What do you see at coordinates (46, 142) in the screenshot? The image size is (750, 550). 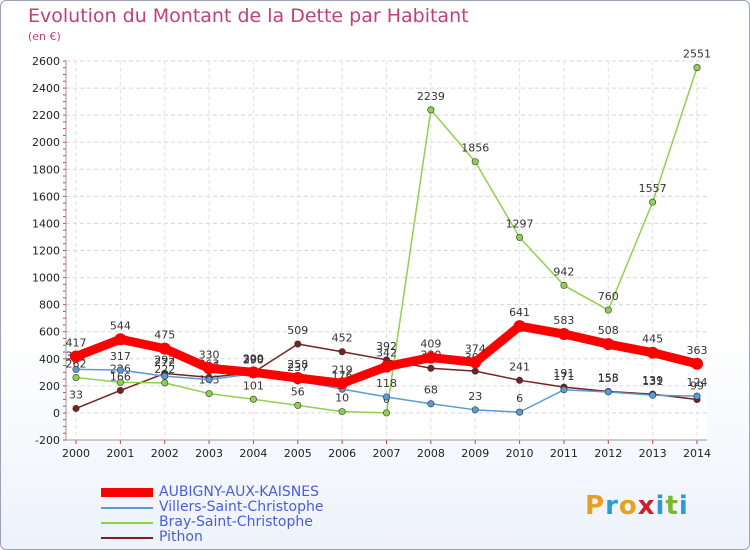 I see `y-tick-label: 2000` at bounding box center [46, 142].